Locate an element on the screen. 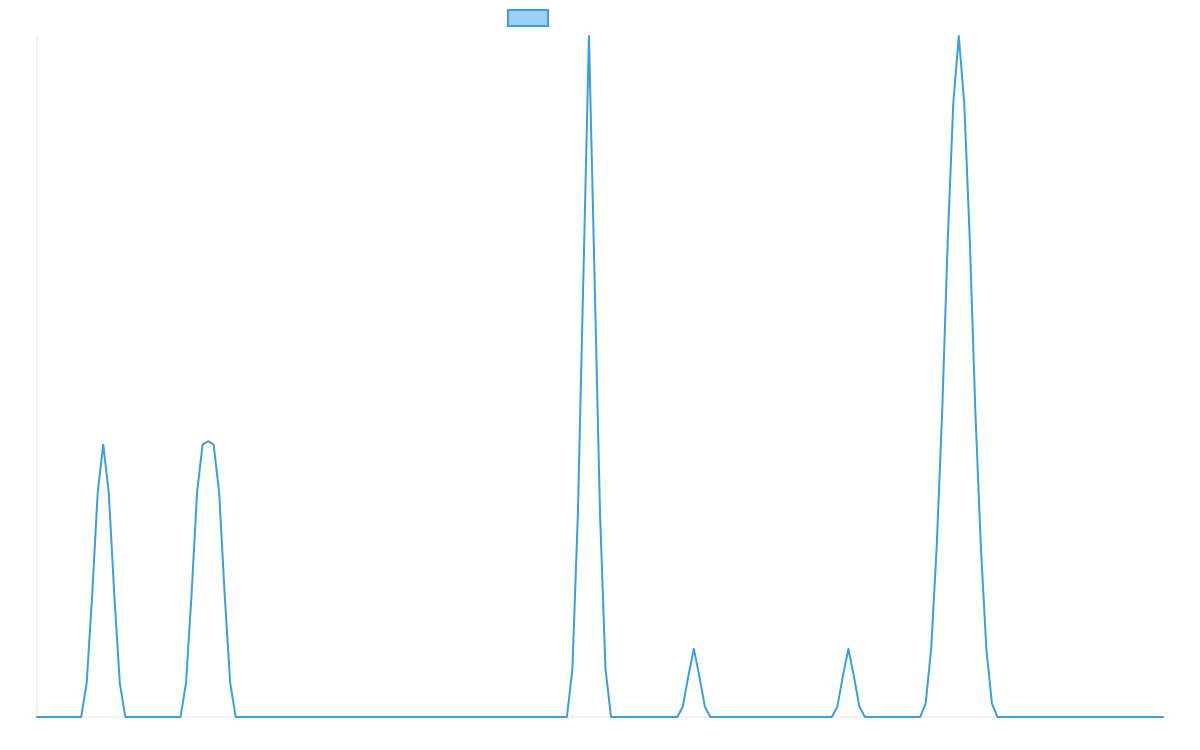  legend is located at coordinates (528, 18).